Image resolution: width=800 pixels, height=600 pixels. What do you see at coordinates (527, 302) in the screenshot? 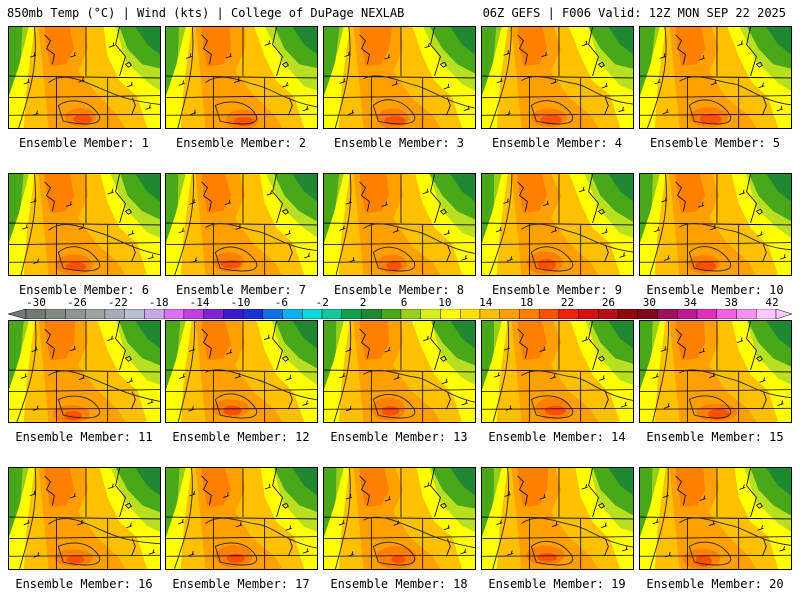
I see `colorbar-tick-label: 18` at bounding box center [527, 302].